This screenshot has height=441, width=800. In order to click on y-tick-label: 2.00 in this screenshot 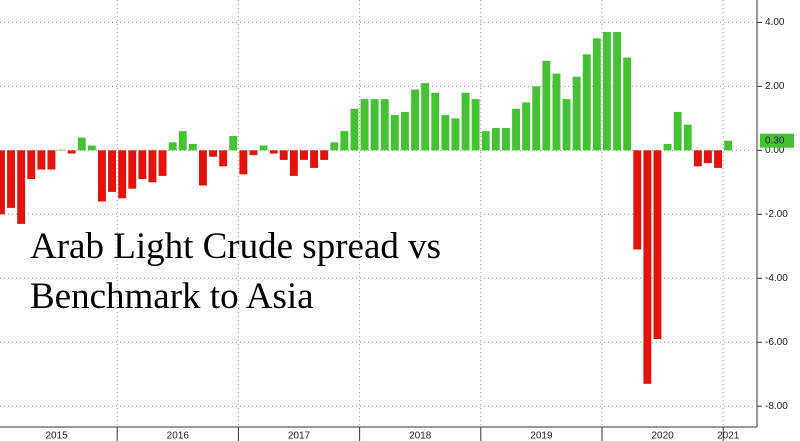, I will do `click(775, 86)`.